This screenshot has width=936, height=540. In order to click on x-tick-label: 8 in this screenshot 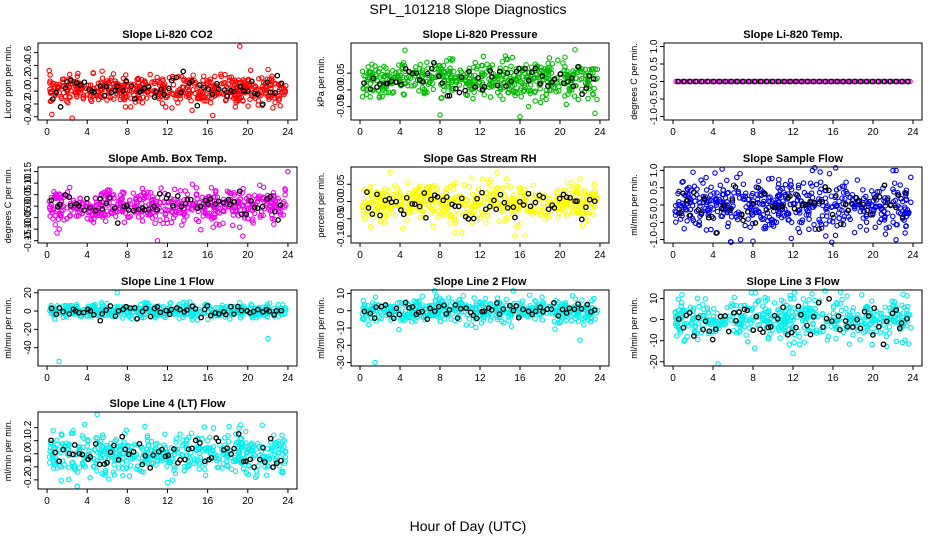, I will do `click(440, 378)`.